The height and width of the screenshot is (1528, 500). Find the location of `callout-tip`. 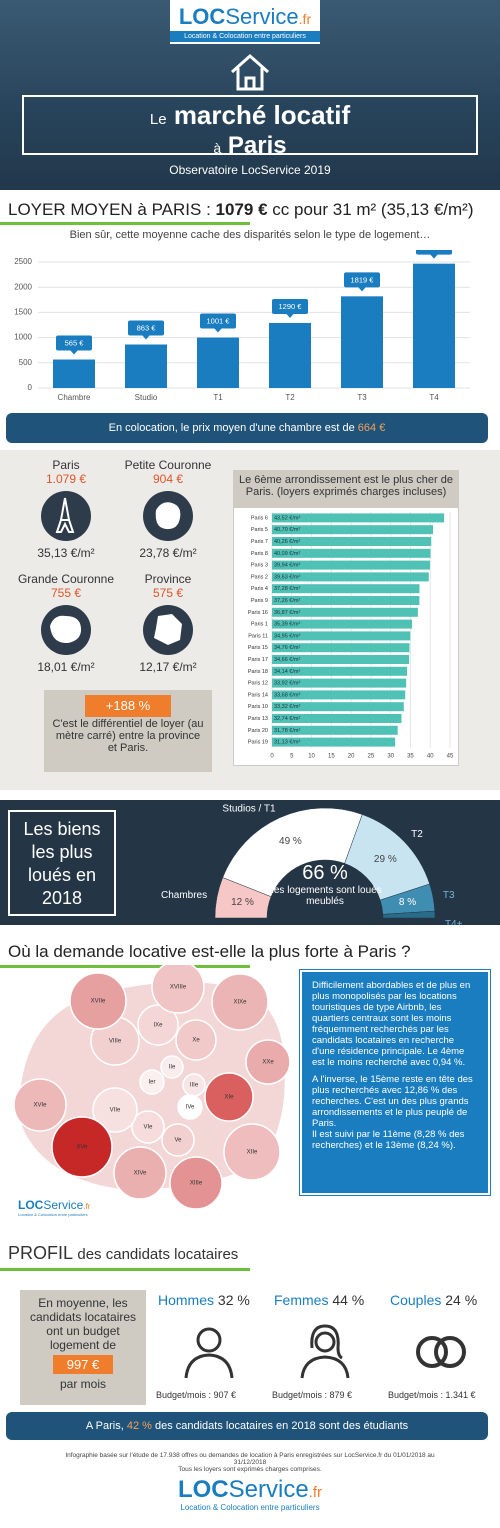

callout-tip is located at coordinates (74, 352).